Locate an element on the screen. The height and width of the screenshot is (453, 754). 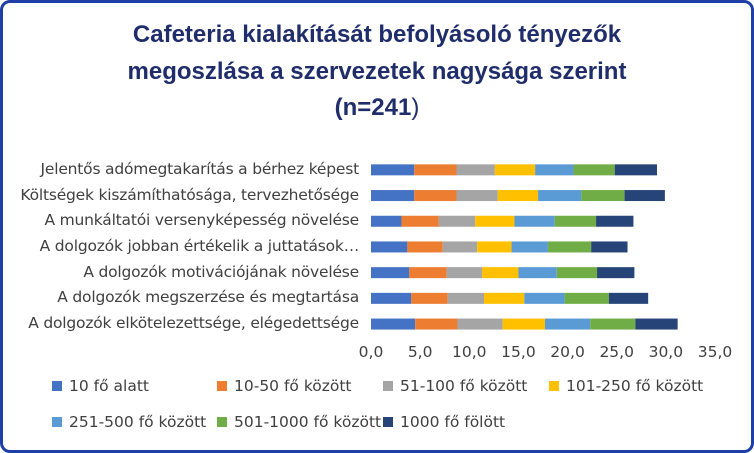
legend-label: 251-500 fő között is located at coordinates (138, 422).